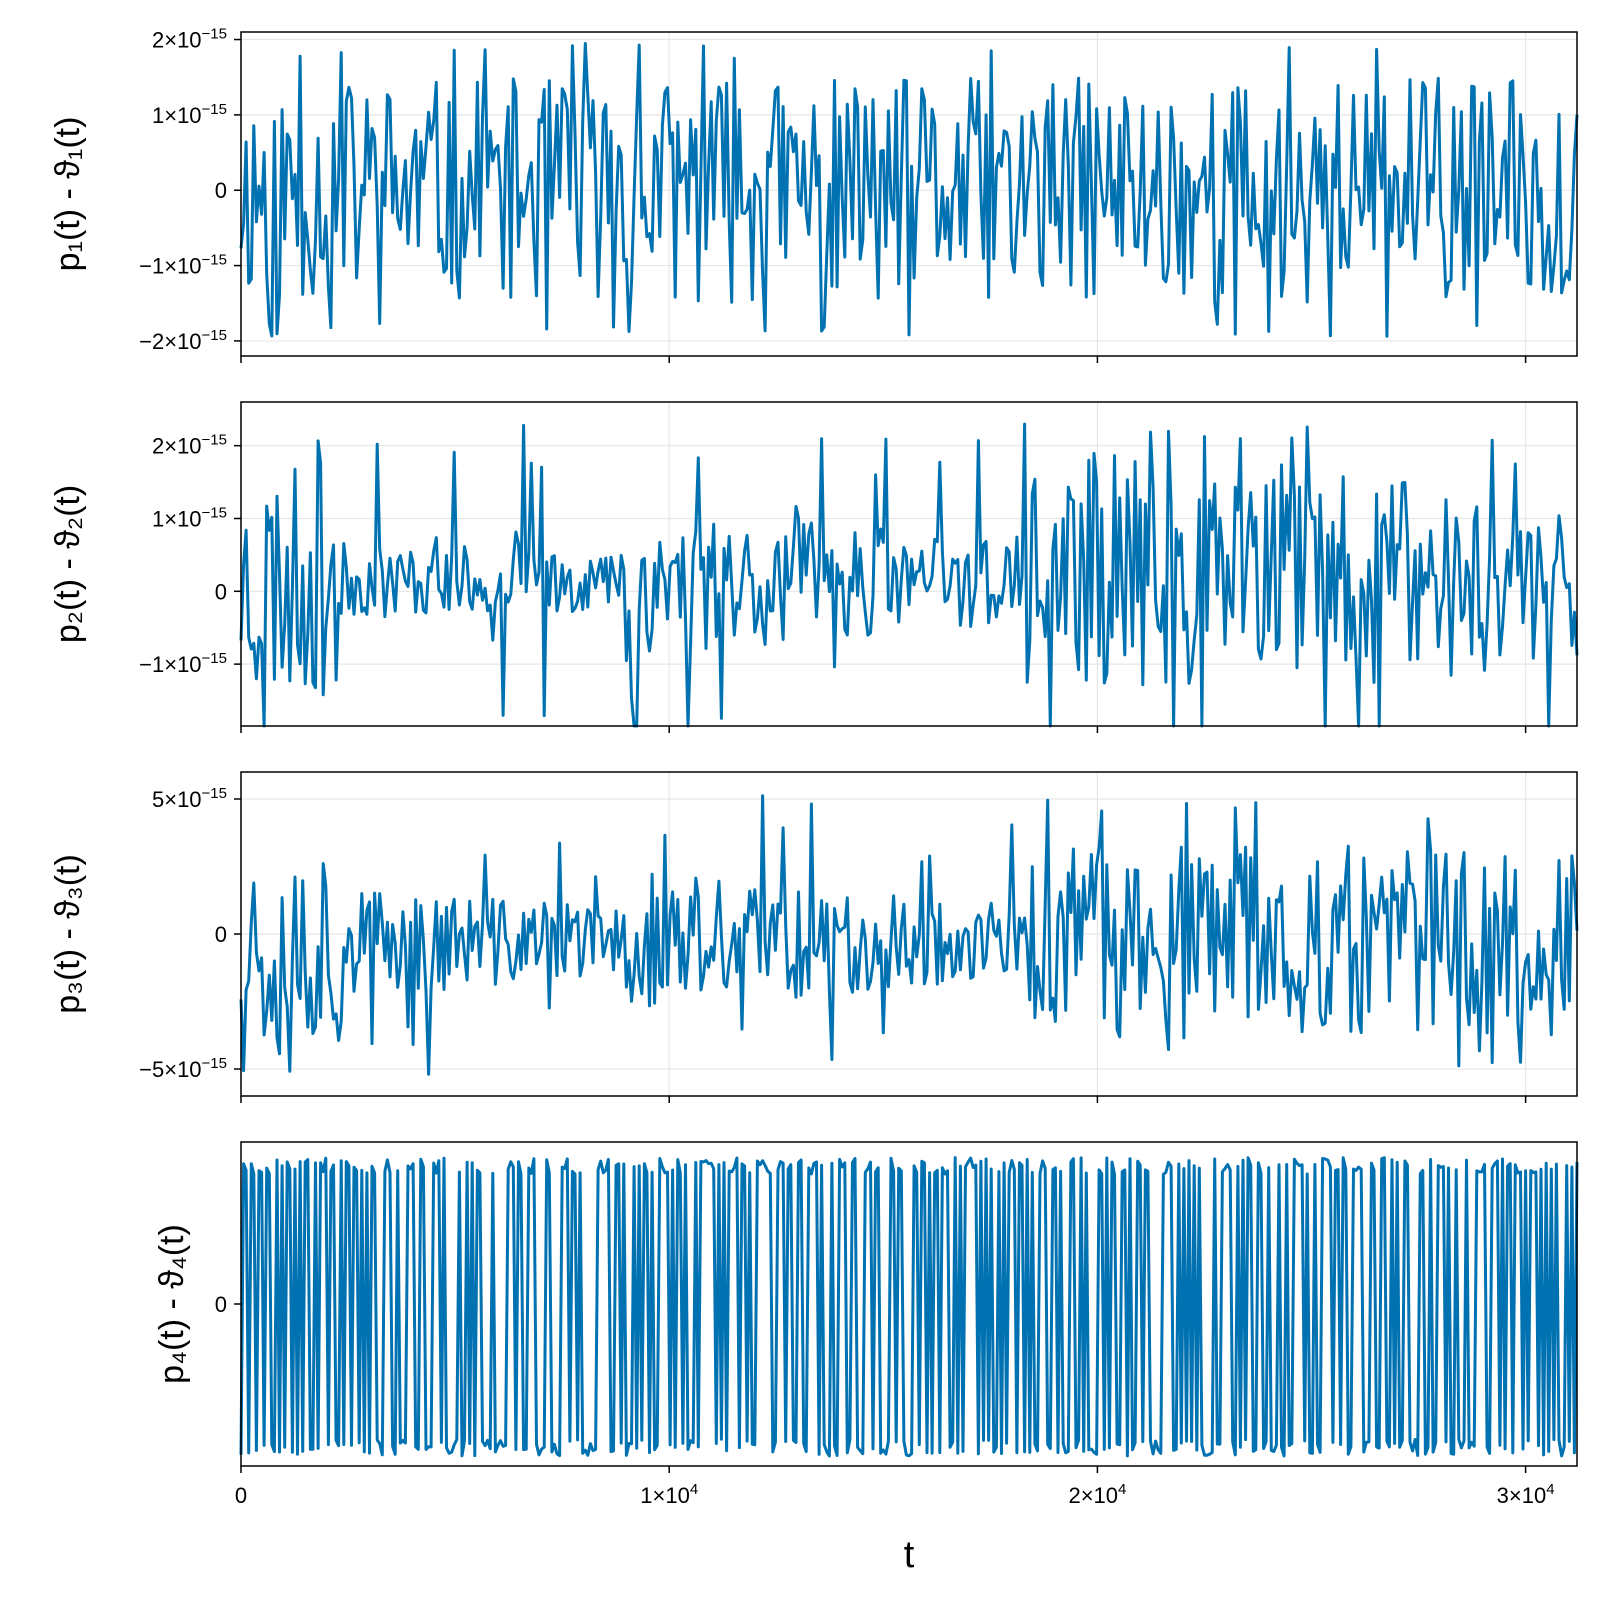  I want to click on x-tick-label: 2×10⁴, so click(1097, 1494).